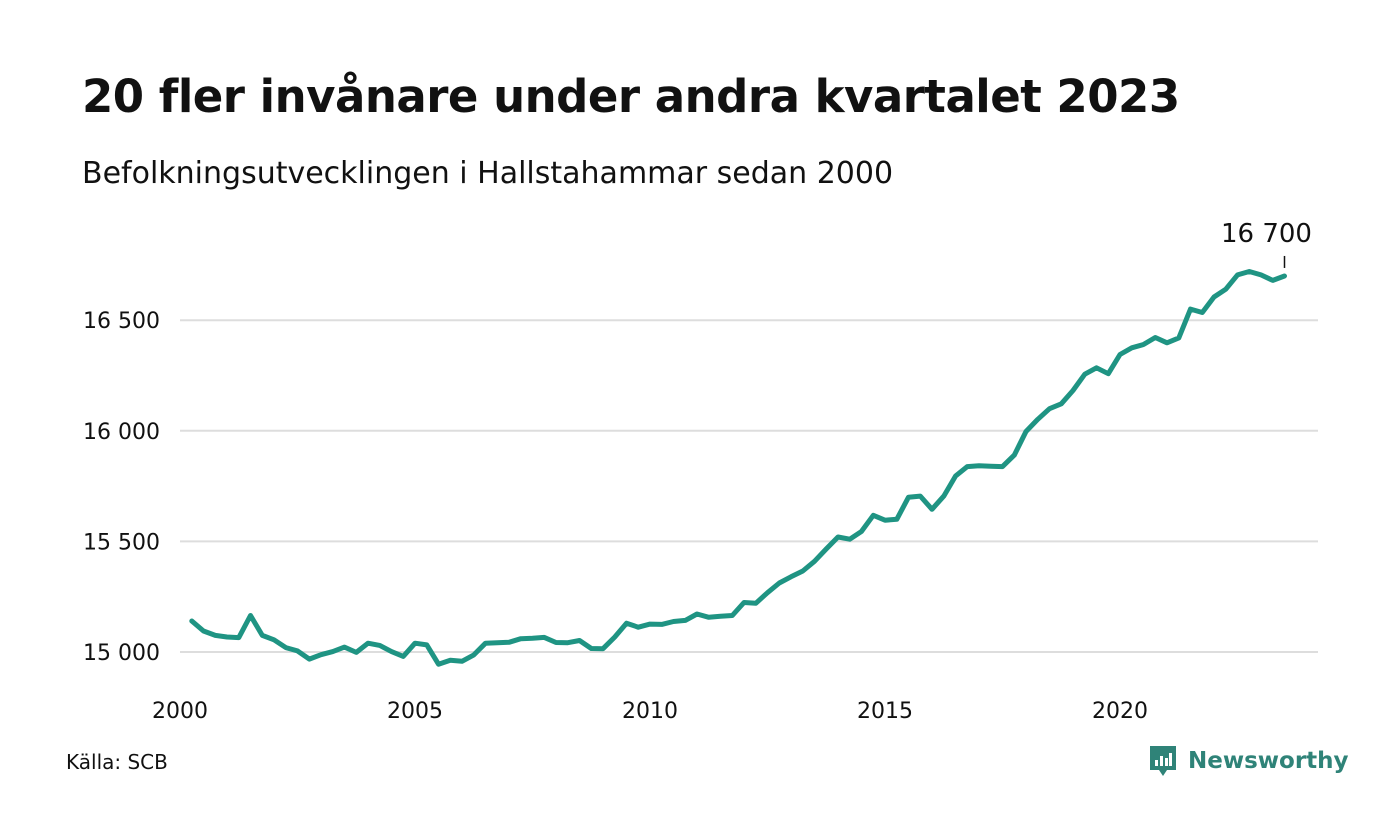  I want to click on y-tick-label: 15 000, so click(121, 653).